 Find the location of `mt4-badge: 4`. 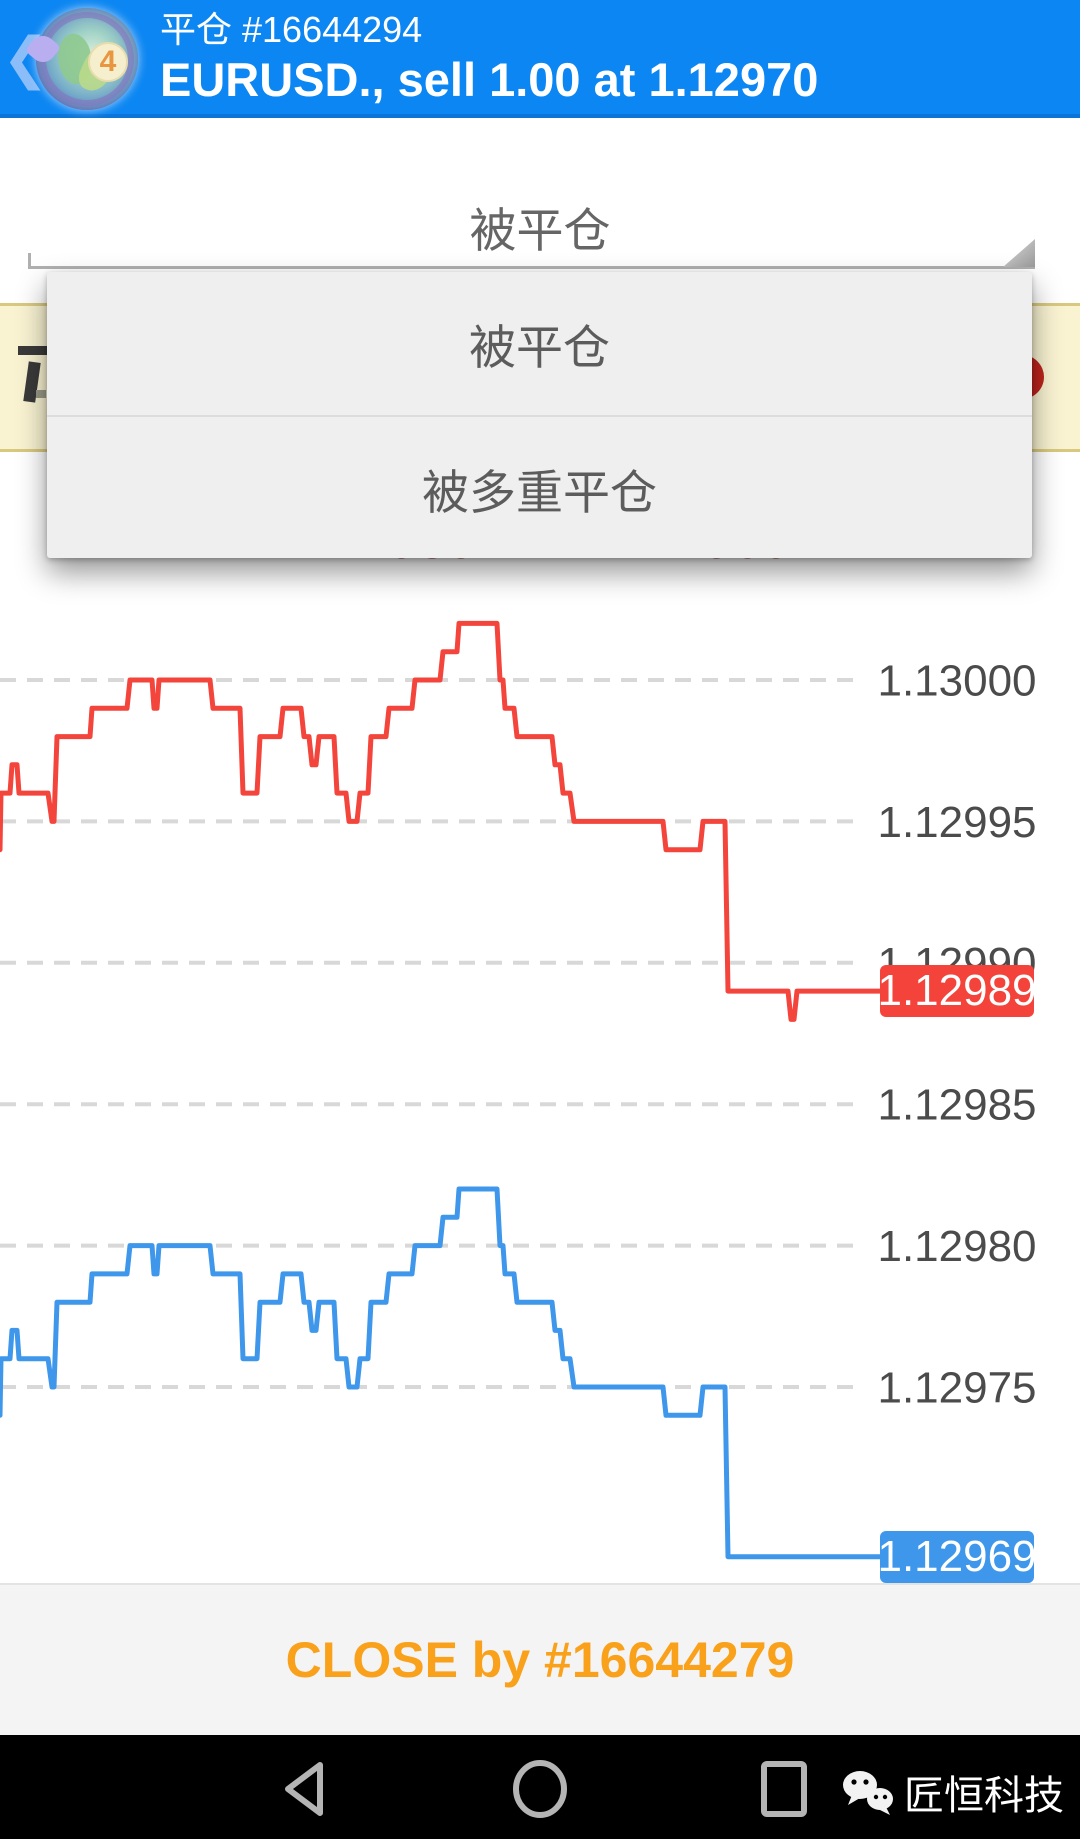

mt4-badge: 4 is located at coordinates (108, 62).